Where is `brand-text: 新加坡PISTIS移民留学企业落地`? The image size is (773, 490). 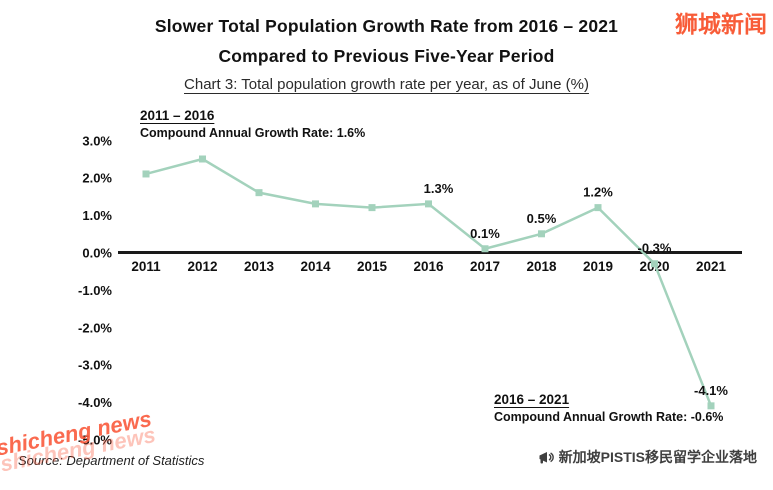 brand-text: 新加坡PISTIS移民留学企业落地 is located at coordinates (657, 457).